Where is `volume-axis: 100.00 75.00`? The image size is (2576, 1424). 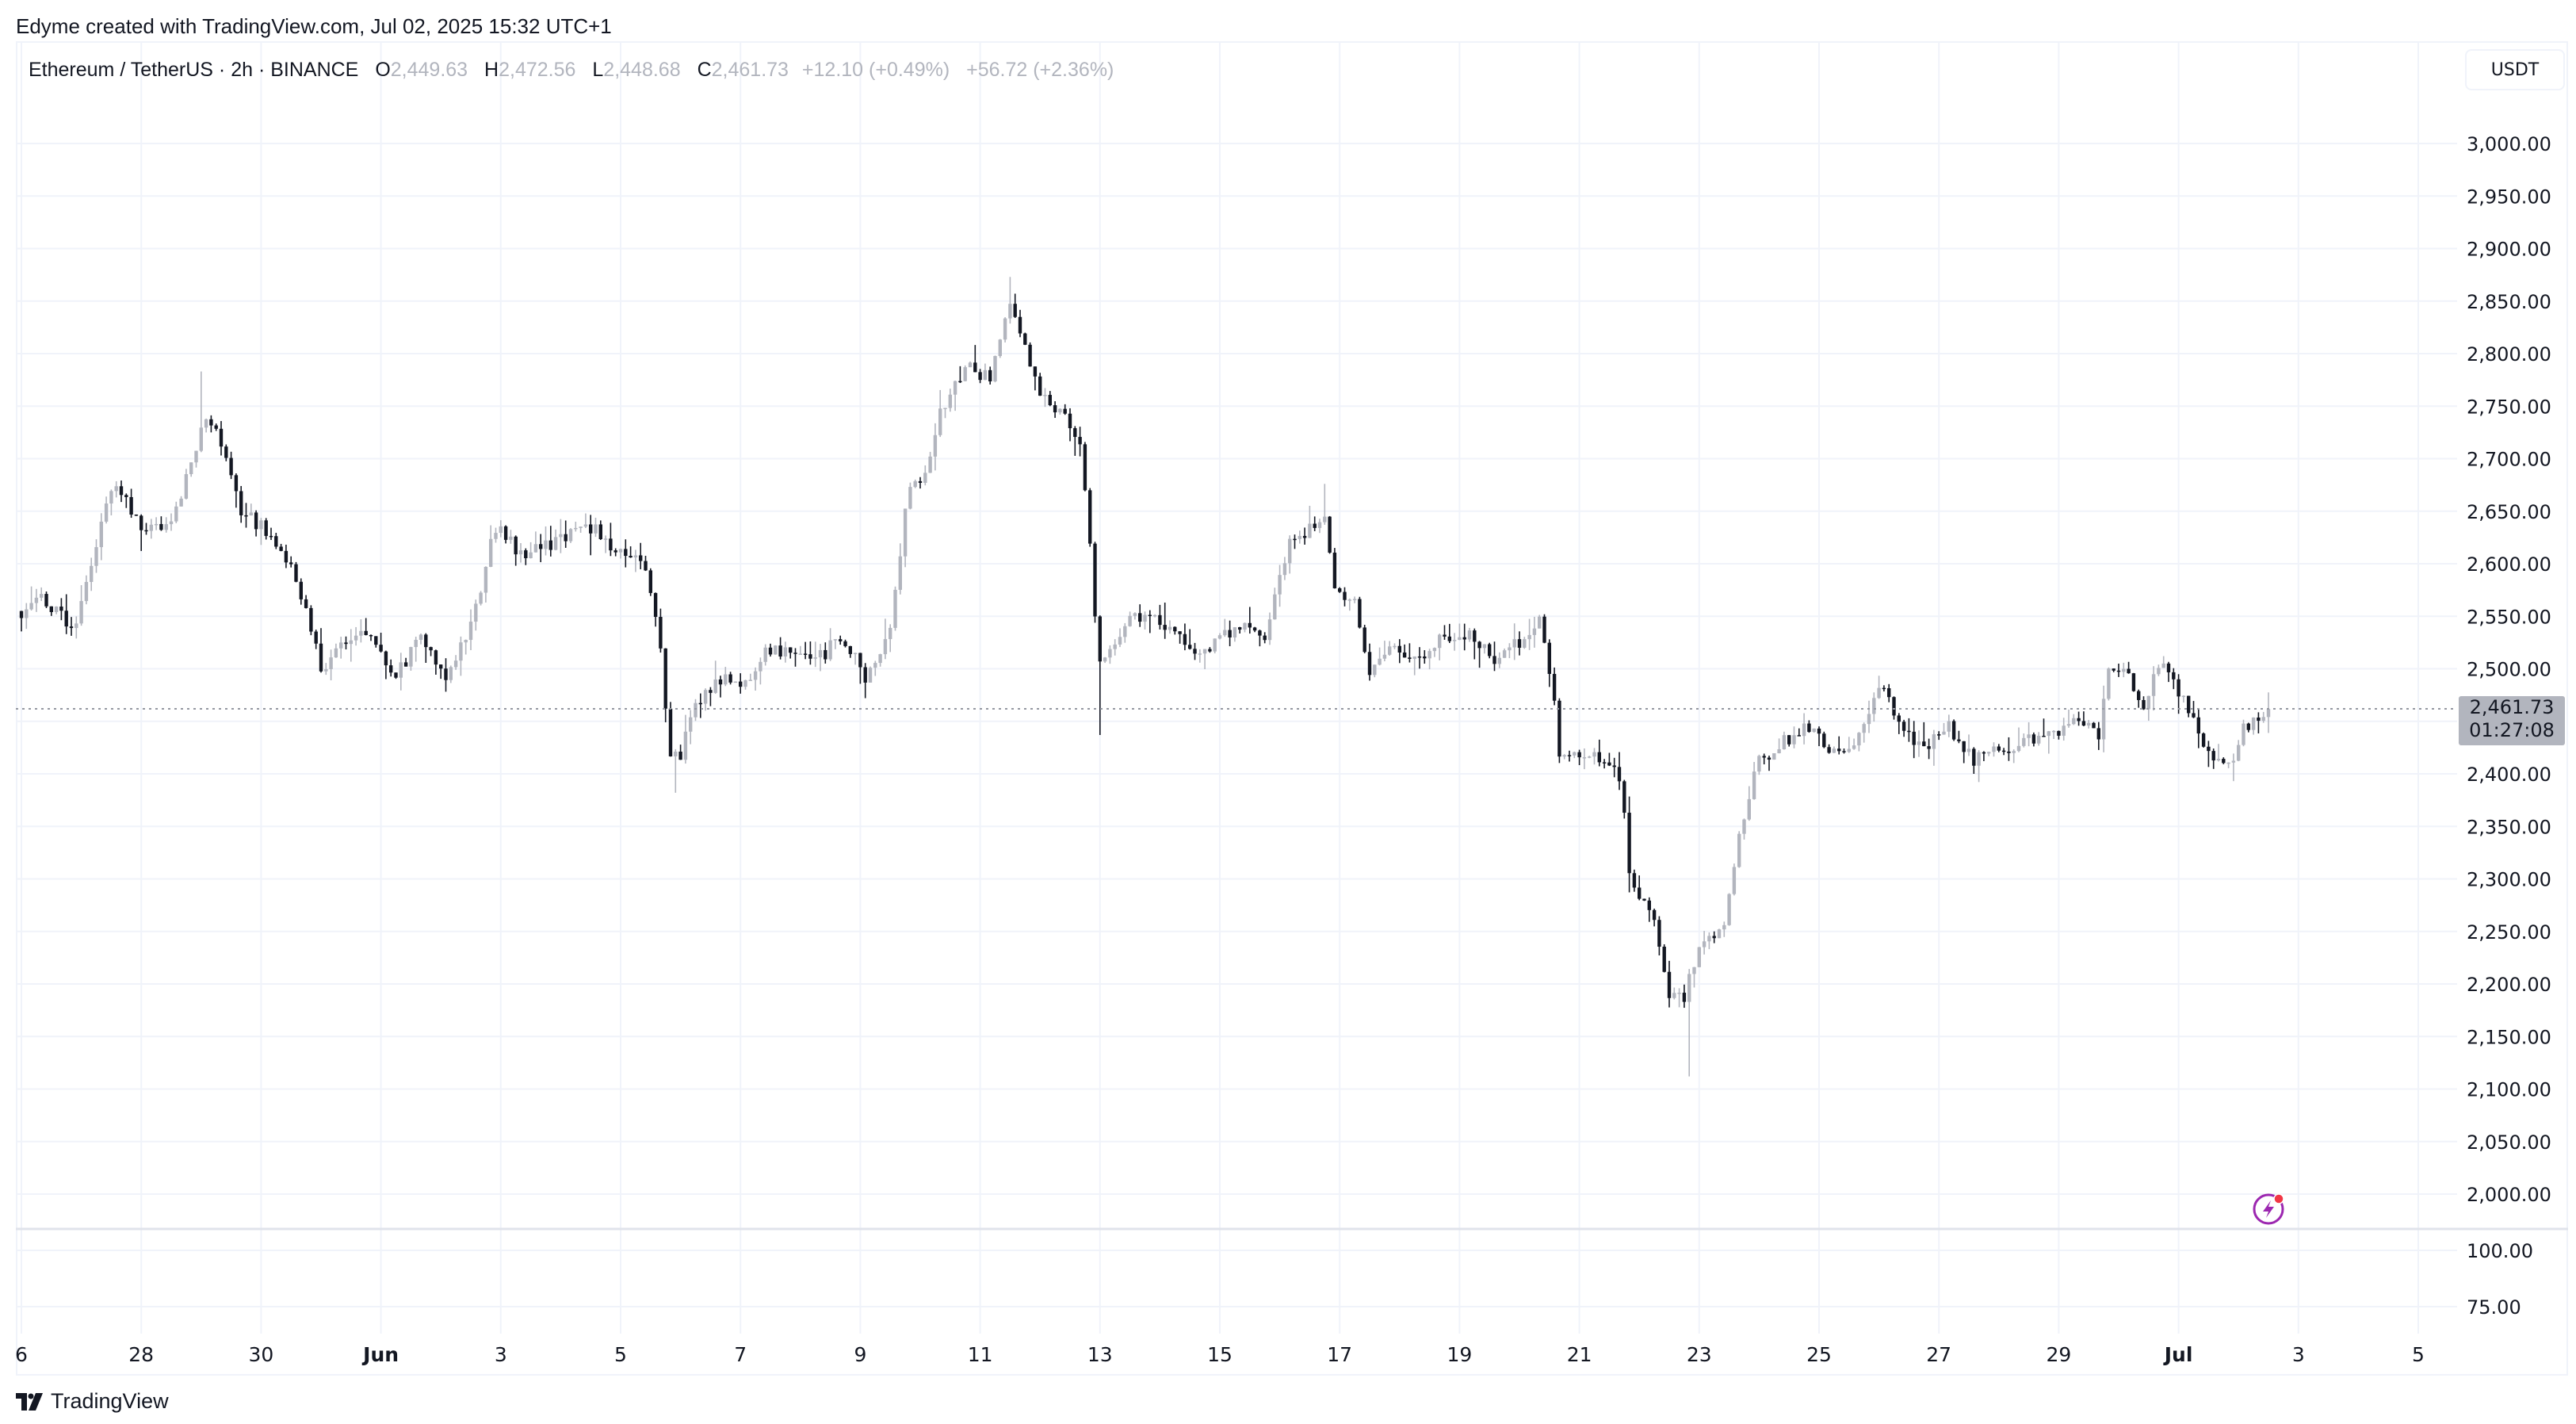
volume-axis: 100.00 75.00 is located at coordinates (1274, 1279).